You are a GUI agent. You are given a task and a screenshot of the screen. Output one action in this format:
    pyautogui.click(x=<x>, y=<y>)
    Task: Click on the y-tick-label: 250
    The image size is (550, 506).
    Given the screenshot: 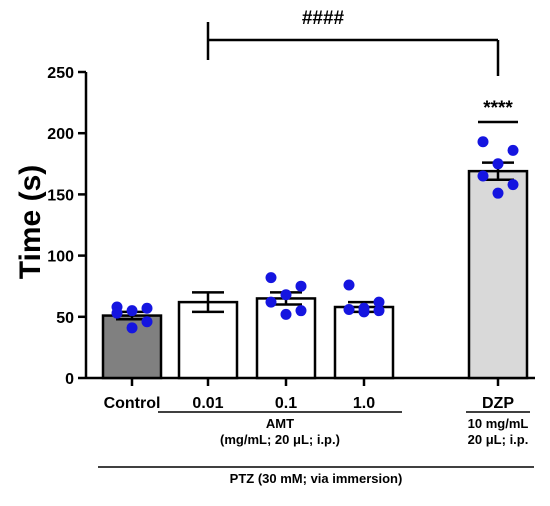 What is the action you would take?
    pyautogui.click(x=60, y=73)
    